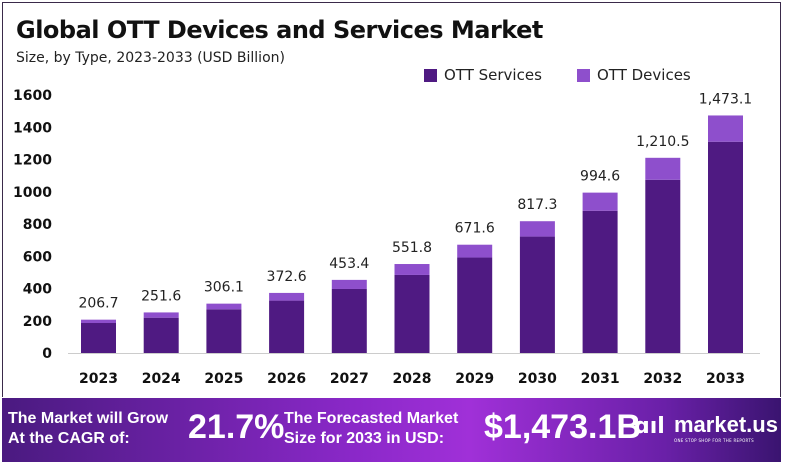 The width and height of the screenshot is (785, 465). Describe the element at coordinates (725, 99) in the screenshot. I see `data-label: 1,473.1` at that location.